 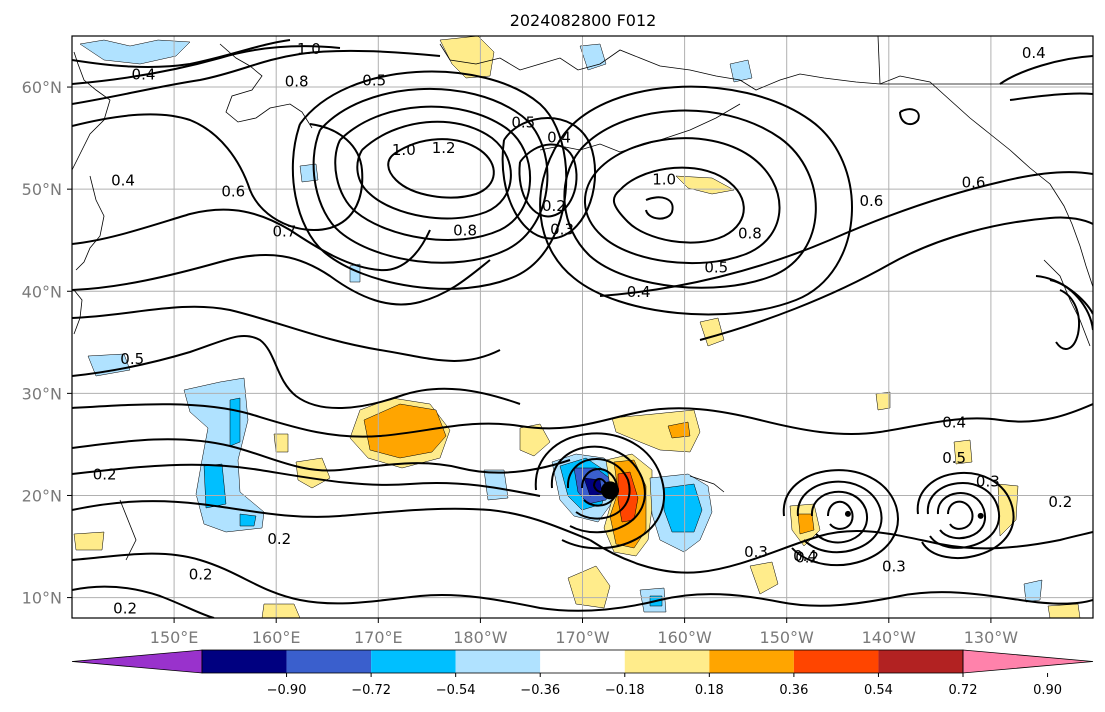 What do you see at coordinates (878, 690) in the screenshot?
I see `colorbar-tick-label: 0.54` at bounding box center [878, 690].